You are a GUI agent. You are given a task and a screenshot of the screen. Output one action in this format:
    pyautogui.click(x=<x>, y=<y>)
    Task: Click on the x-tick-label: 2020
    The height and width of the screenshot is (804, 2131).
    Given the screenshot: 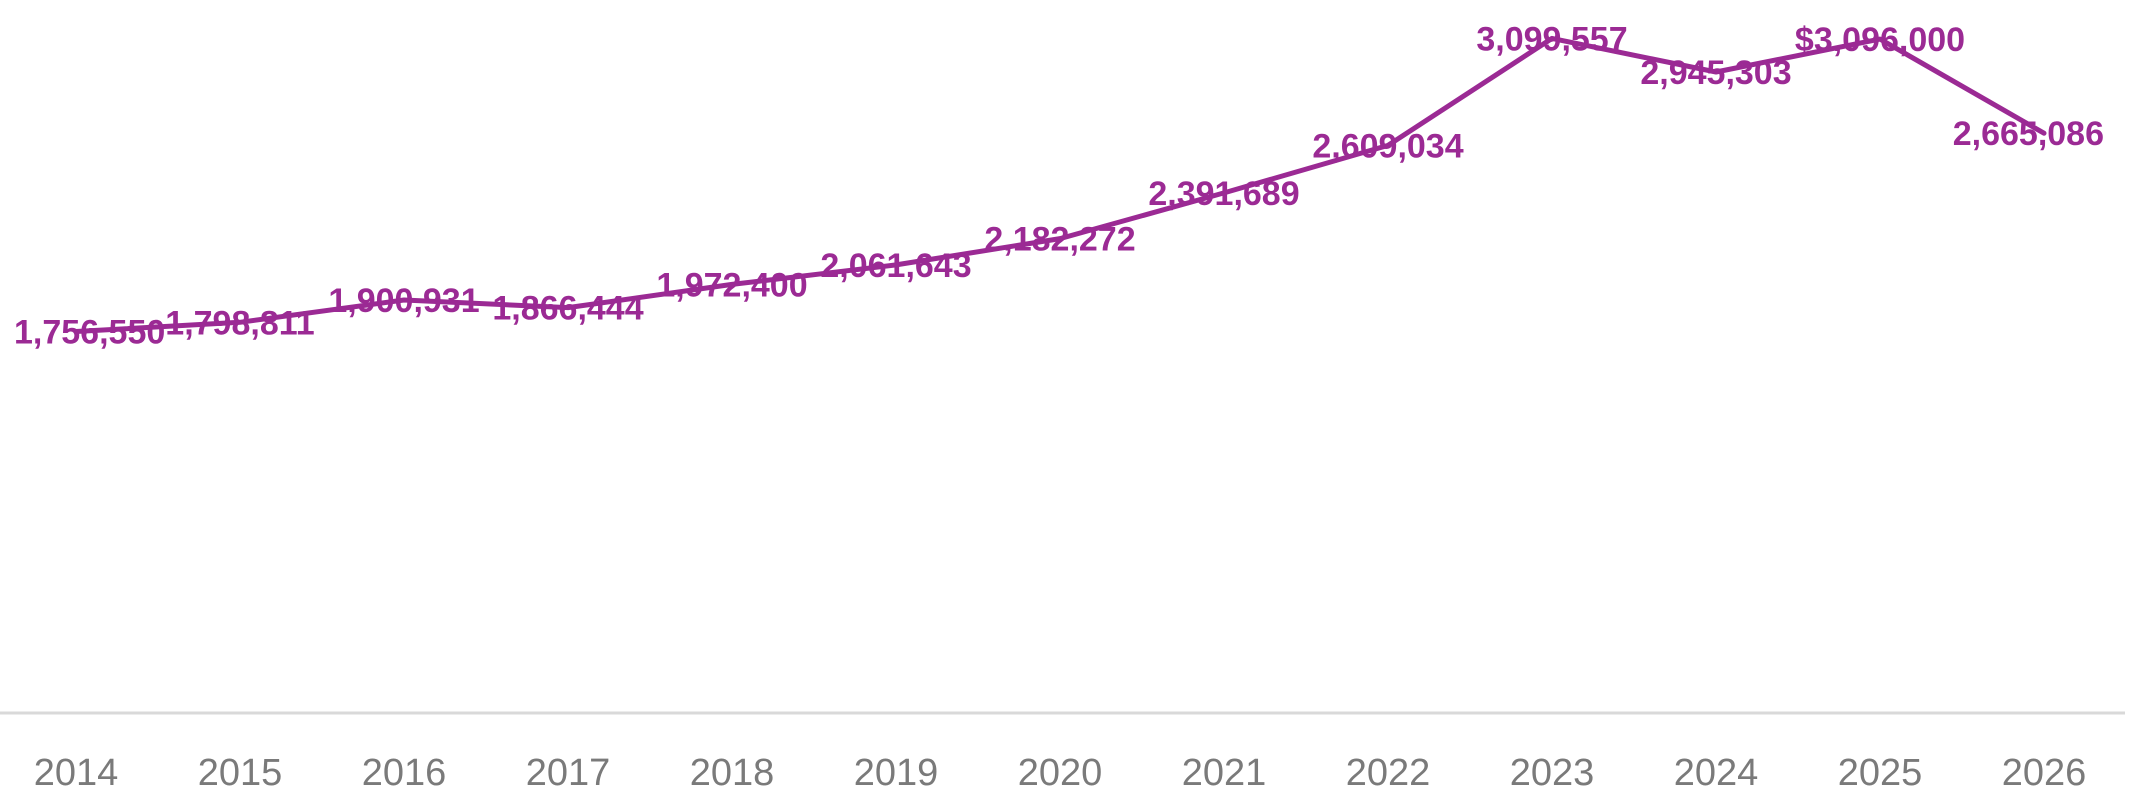 What is the action you would take?
    pyautogui.click(x=1060, y=773)
    